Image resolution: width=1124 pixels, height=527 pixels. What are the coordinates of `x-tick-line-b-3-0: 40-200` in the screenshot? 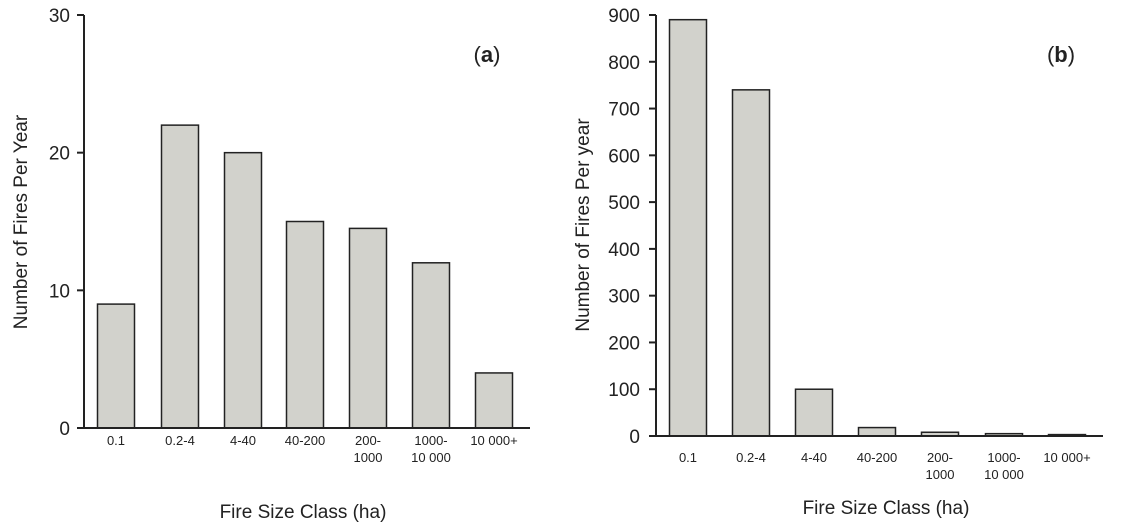 It's located at (877, 457).